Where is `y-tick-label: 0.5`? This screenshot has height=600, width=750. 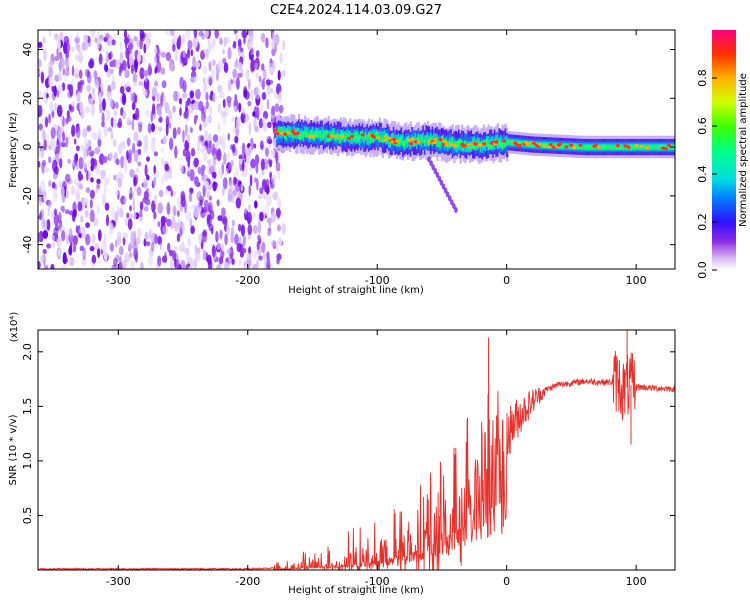 y-tick-label: 0.5 is located at coordinates (27, 516).